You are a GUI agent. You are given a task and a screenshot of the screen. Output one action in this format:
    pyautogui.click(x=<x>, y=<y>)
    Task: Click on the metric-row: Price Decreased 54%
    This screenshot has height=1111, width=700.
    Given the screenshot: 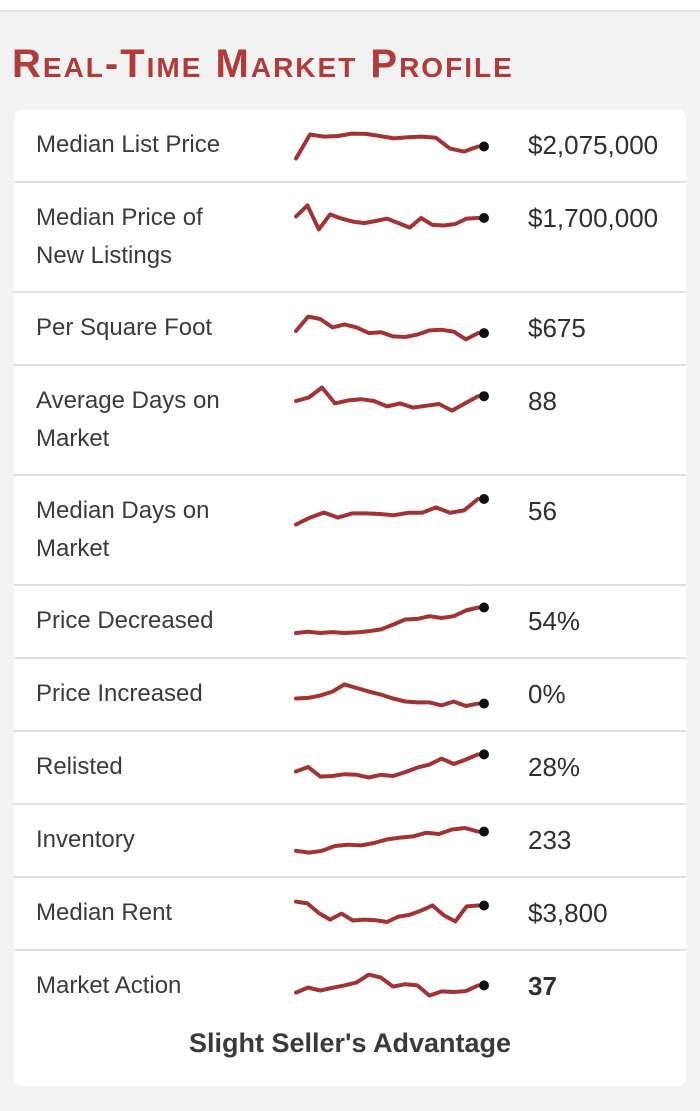 What is the action you would take?
    pyautogui.click(x=350, y=620)
    